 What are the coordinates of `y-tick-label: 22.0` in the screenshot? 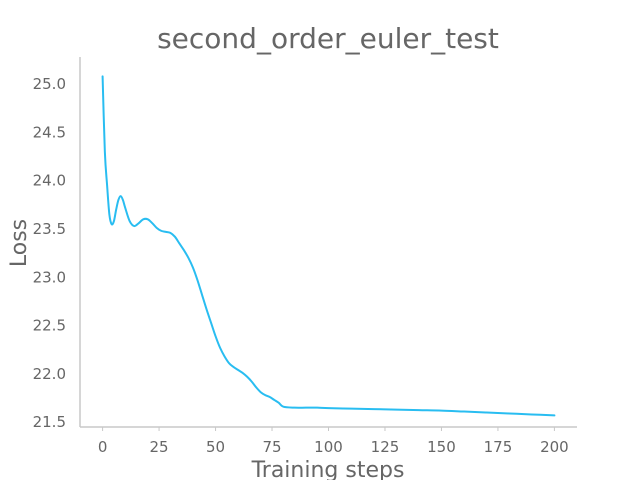 It's located at (49, 374).